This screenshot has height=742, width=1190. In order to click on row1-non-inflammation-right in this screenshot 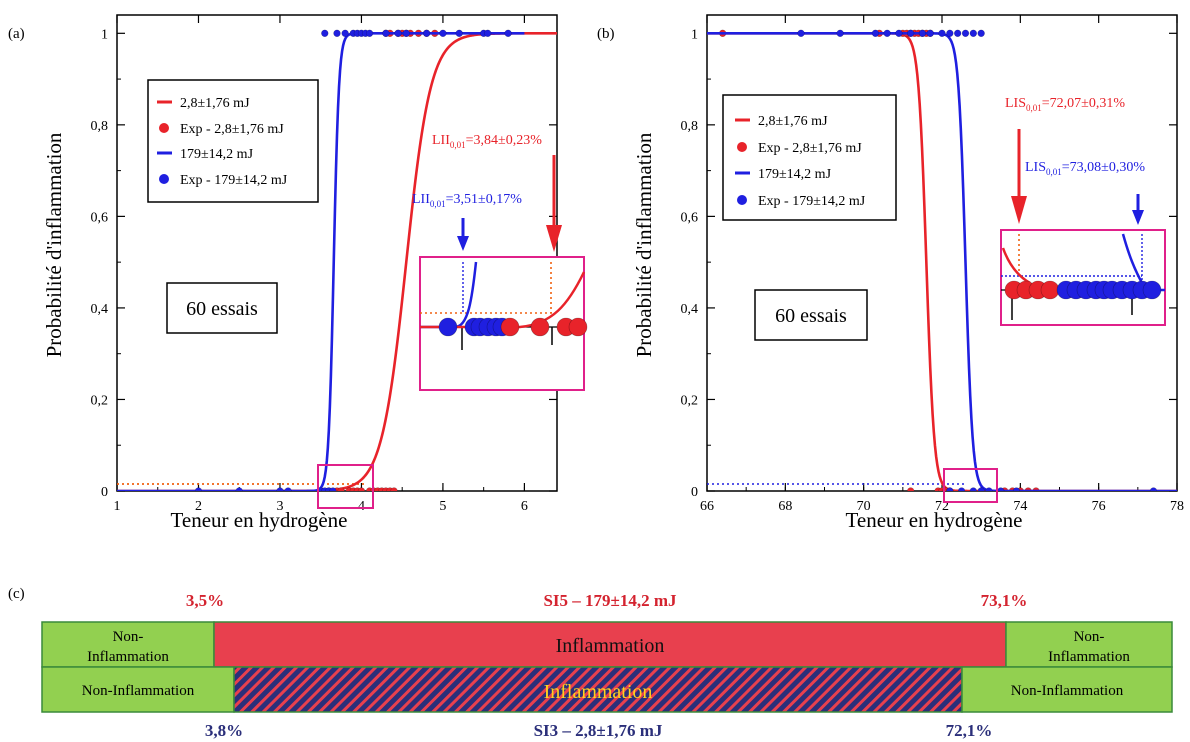, I will do `click(1089, 644)`.